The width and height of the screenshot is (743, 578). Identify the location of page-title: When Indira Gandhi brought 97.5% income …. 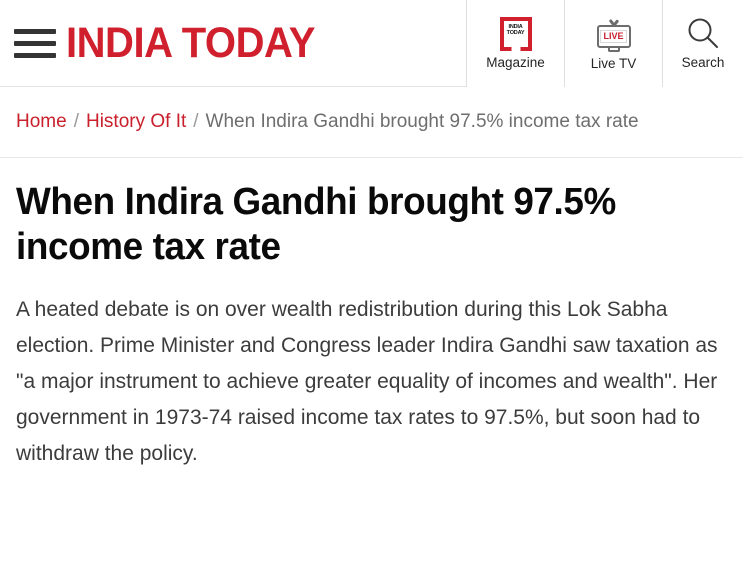
(316, 224).